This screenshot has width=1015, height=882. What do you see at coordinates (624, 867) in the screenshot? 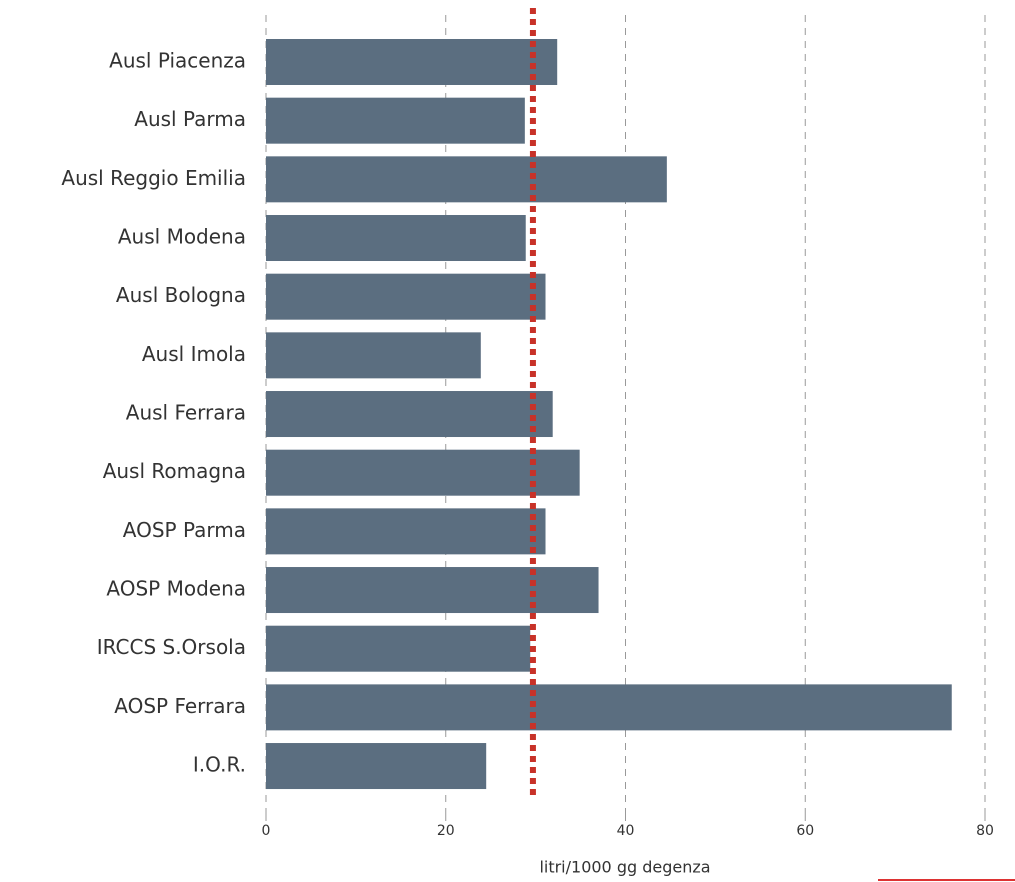
I see `x-axis-label: litri/1000 gg degenza` at bounding box center [624, 867].